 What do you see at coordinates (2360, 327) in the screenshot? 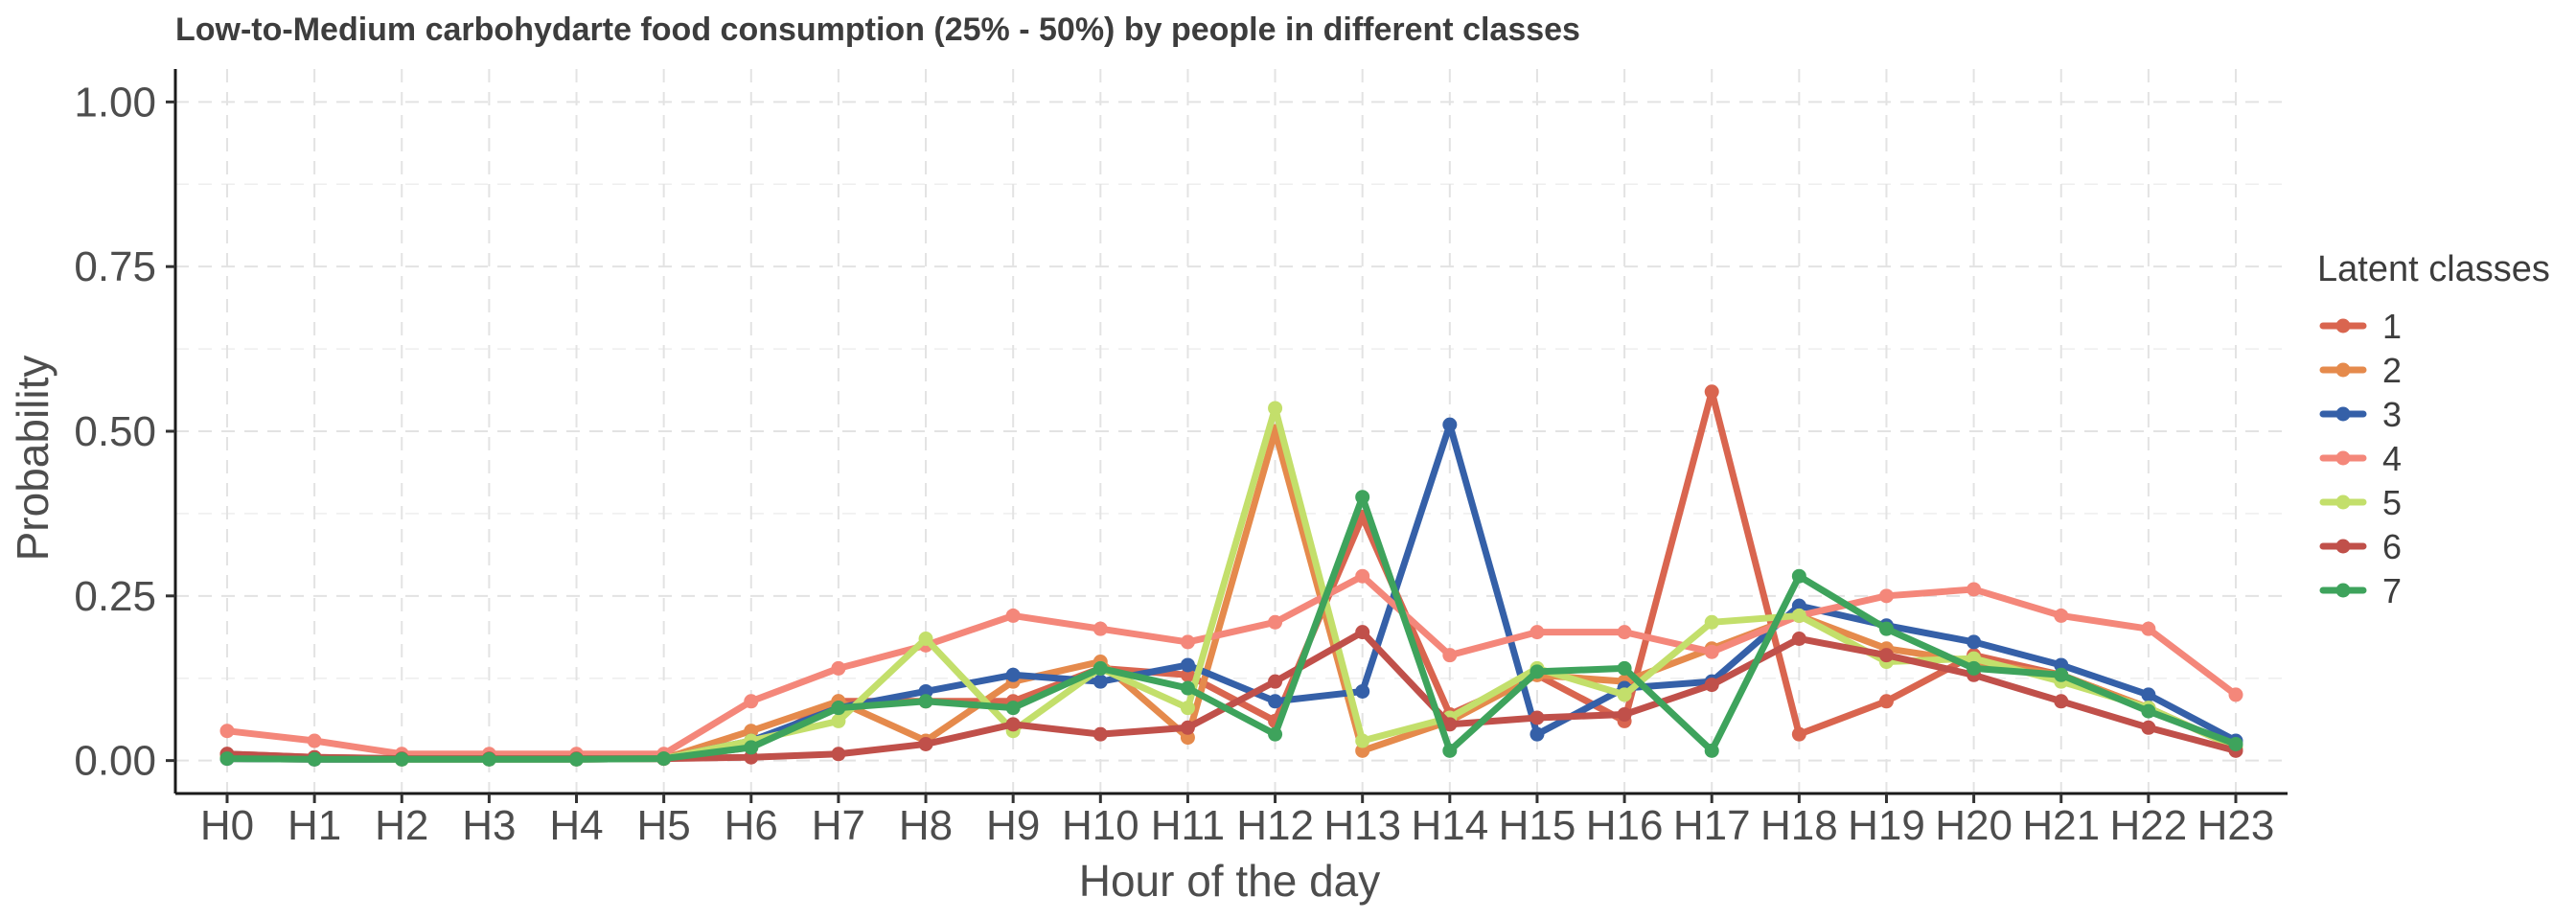
I see `legend-item-1: 1` at bounding box center [2360, 327].